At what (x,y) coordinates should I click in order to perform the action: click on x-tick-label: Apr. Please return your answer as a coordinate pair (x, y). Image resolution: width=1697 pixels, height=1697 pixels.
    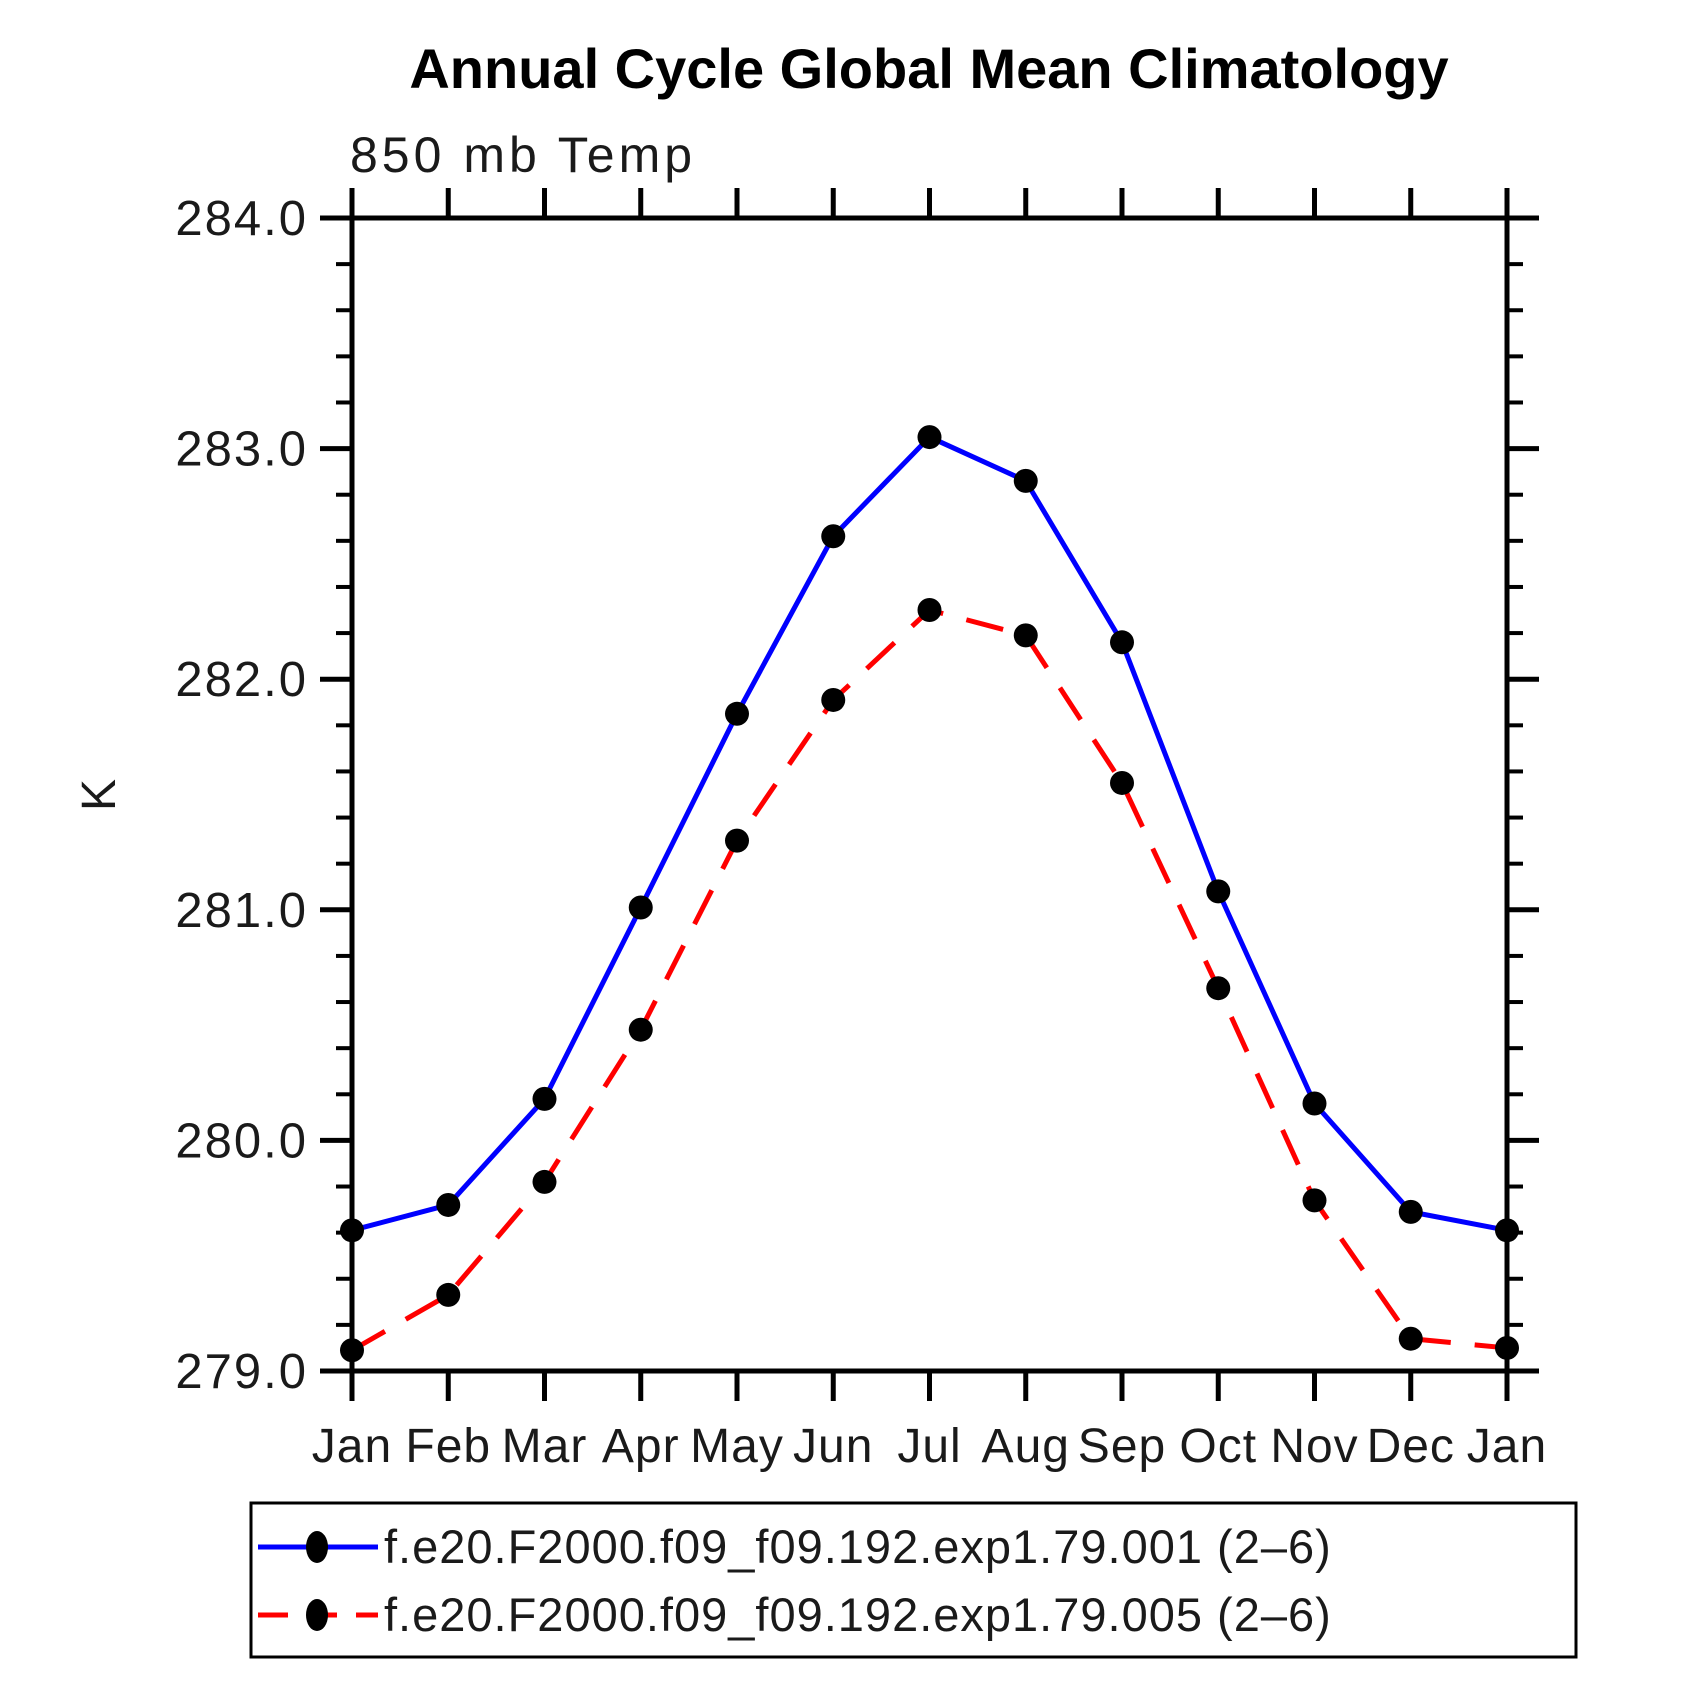
    Looking at the image, I should click on (641, 1446).